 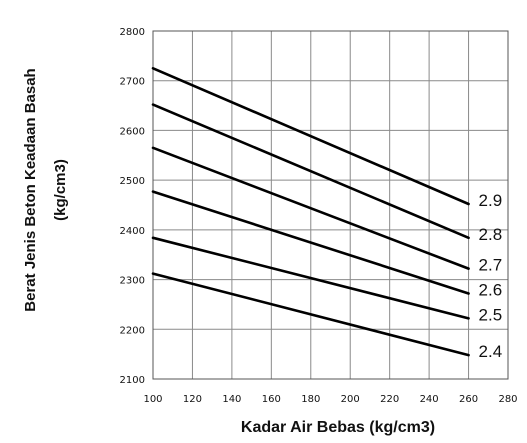 What do you see at coordinates (231, 399) in the screenshot?
I see `x-tick-label-140: 140` at bounding box center [231, 399].